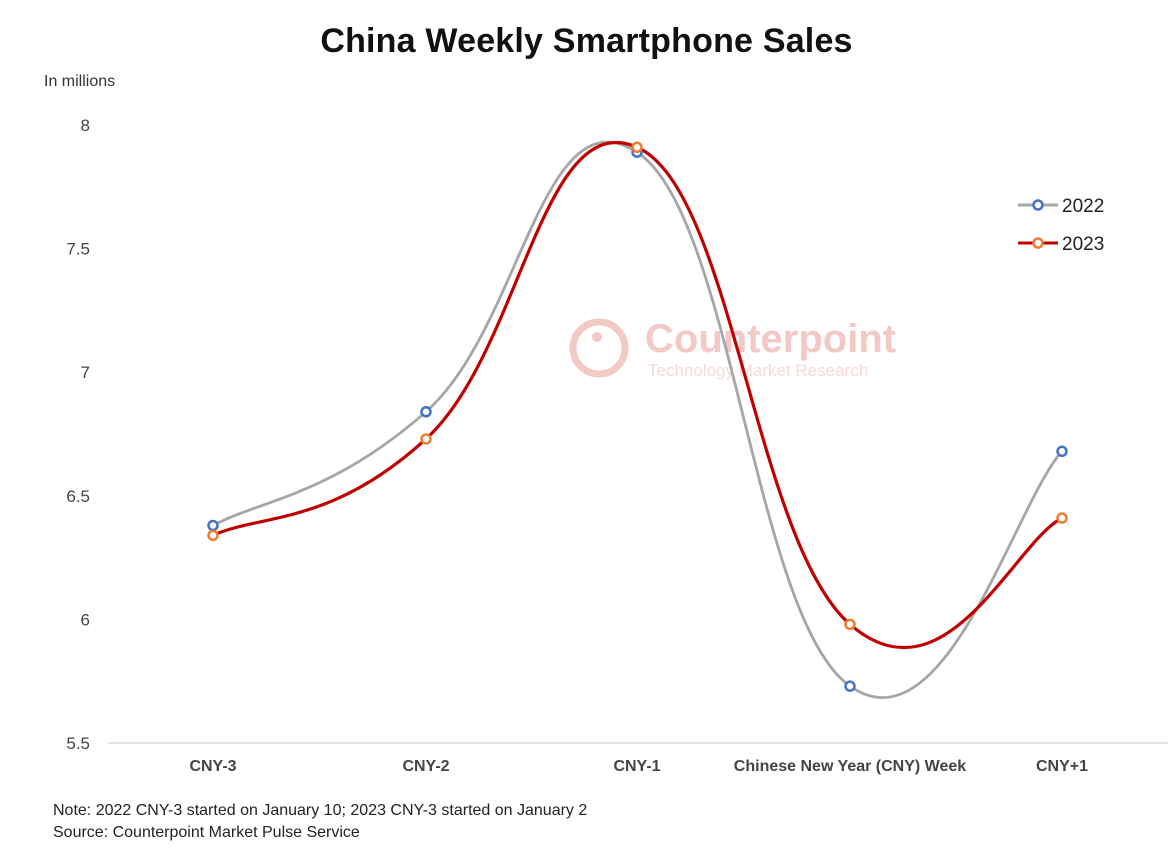 This screenshot has width=1173, height=862. Describe the element at coordinates (1083, 244) in the screenshot. I see `legend-label-2023: 2023` at that location.